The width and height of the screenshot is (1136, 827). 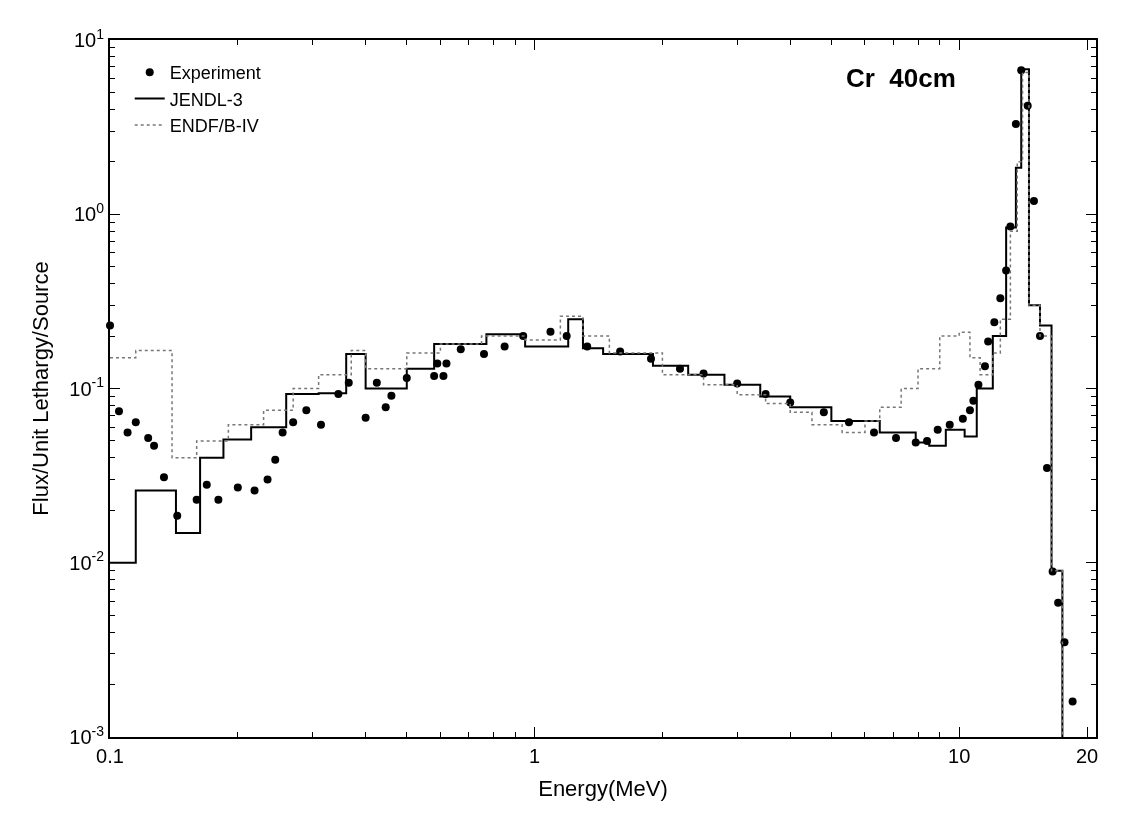 I want to click on legend-label: ENDF/B-IV, so click(x=214, y=125).